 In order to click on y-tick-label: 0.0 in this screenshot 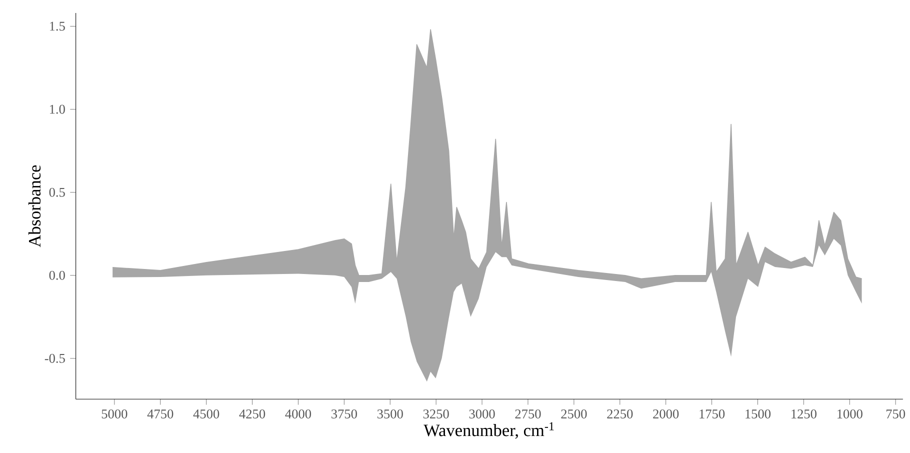, I will do `click(57, 275)`.